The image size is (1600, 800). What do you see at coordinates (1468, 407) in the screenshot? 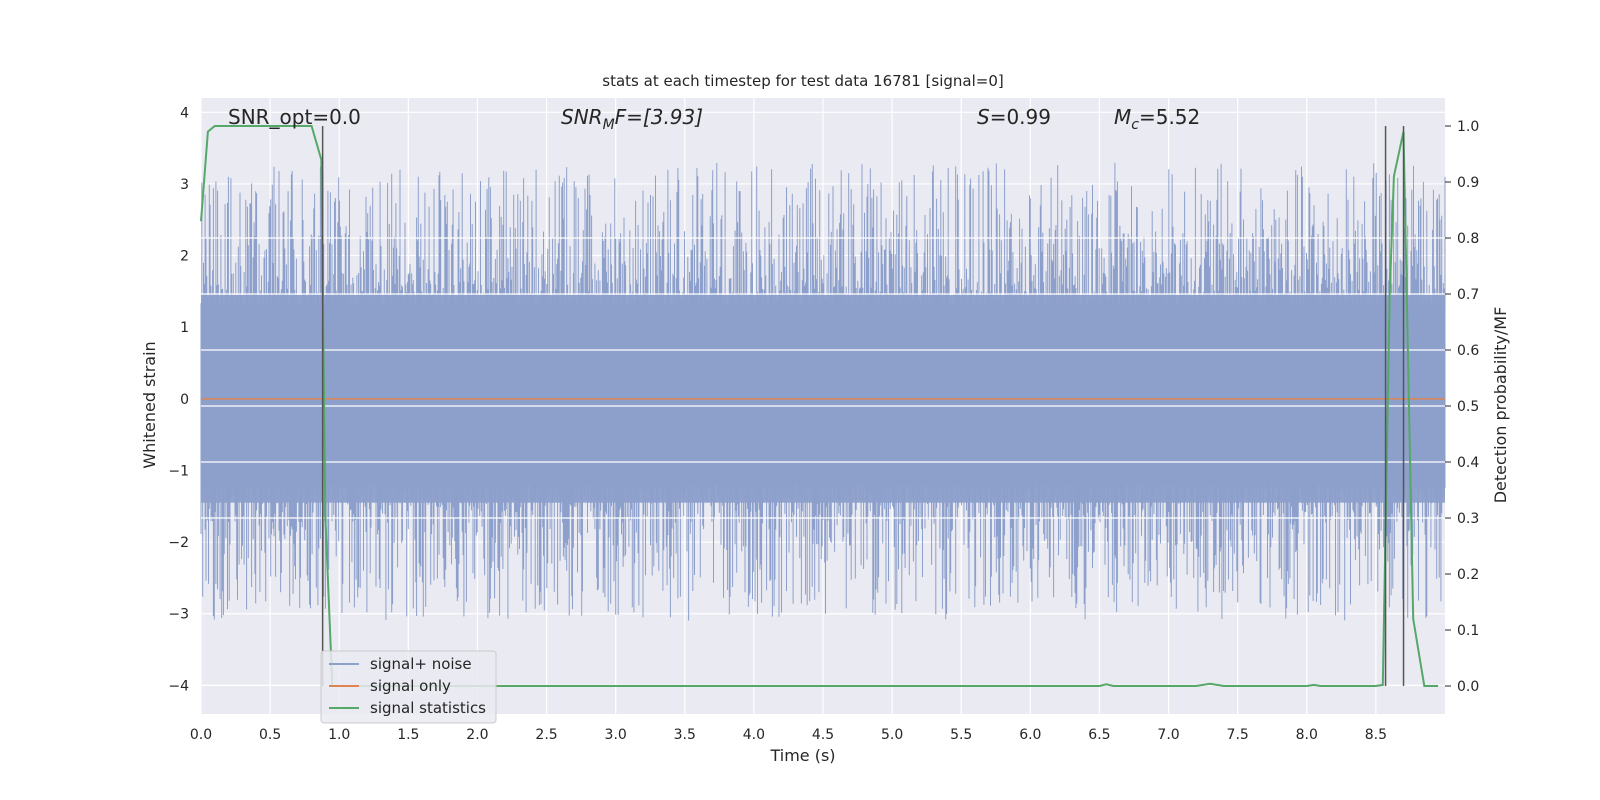
I see `y2-tick-label: 0.5` at bounding box center [1468, 407].